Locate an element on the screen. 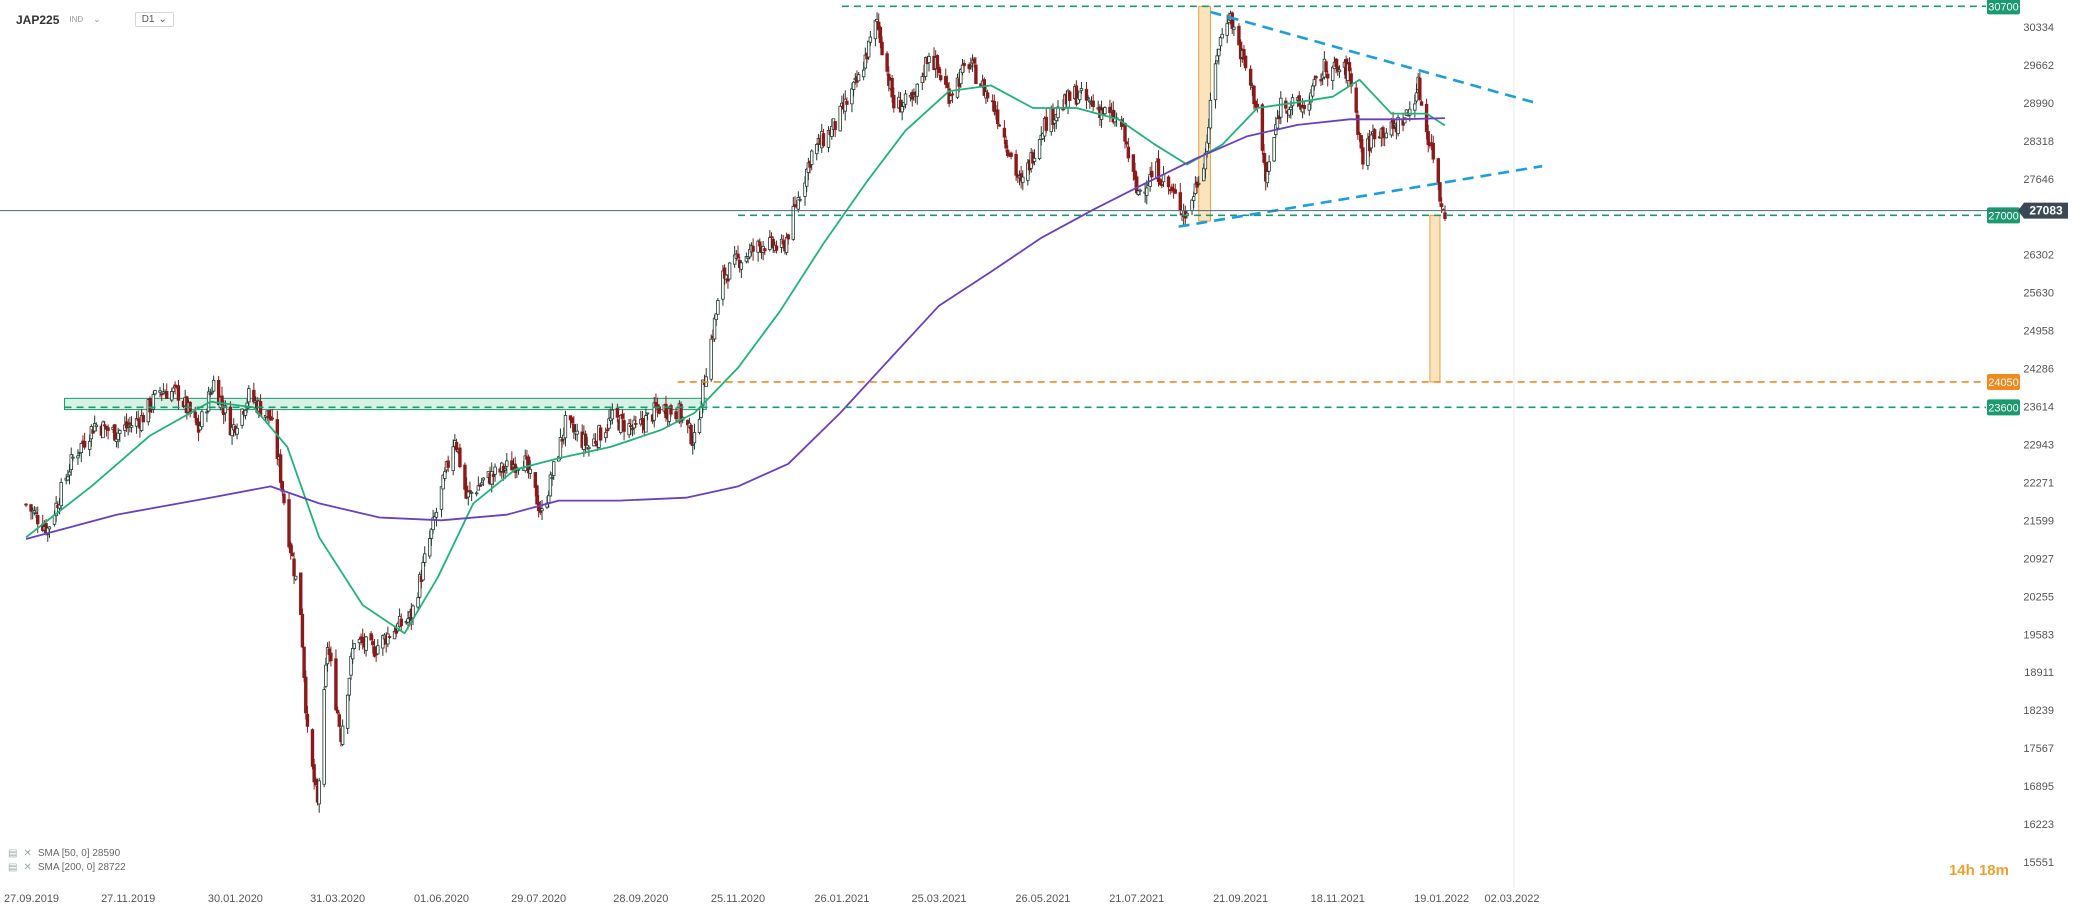  chevron-down-icon: ⌄ is located at coordinates (97, 19).